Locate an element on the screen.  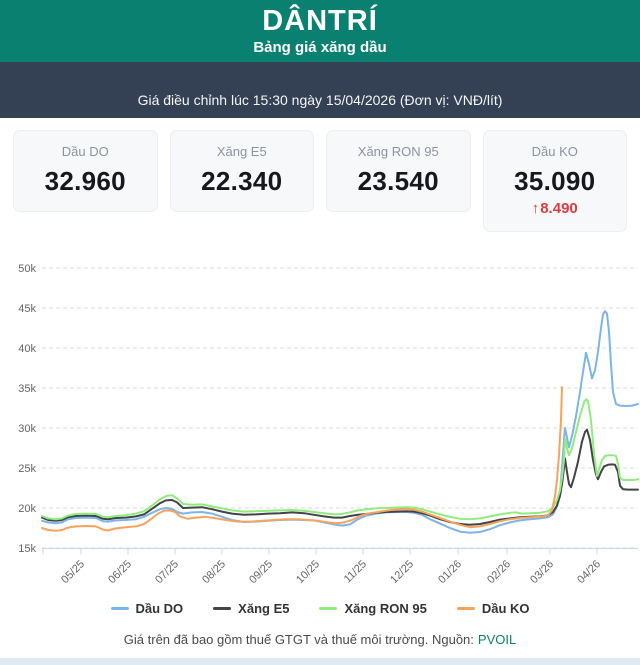
price-card-dau-ko: Dầu KO 35.090 ↑8.490 is located at coordinates (554, 181).